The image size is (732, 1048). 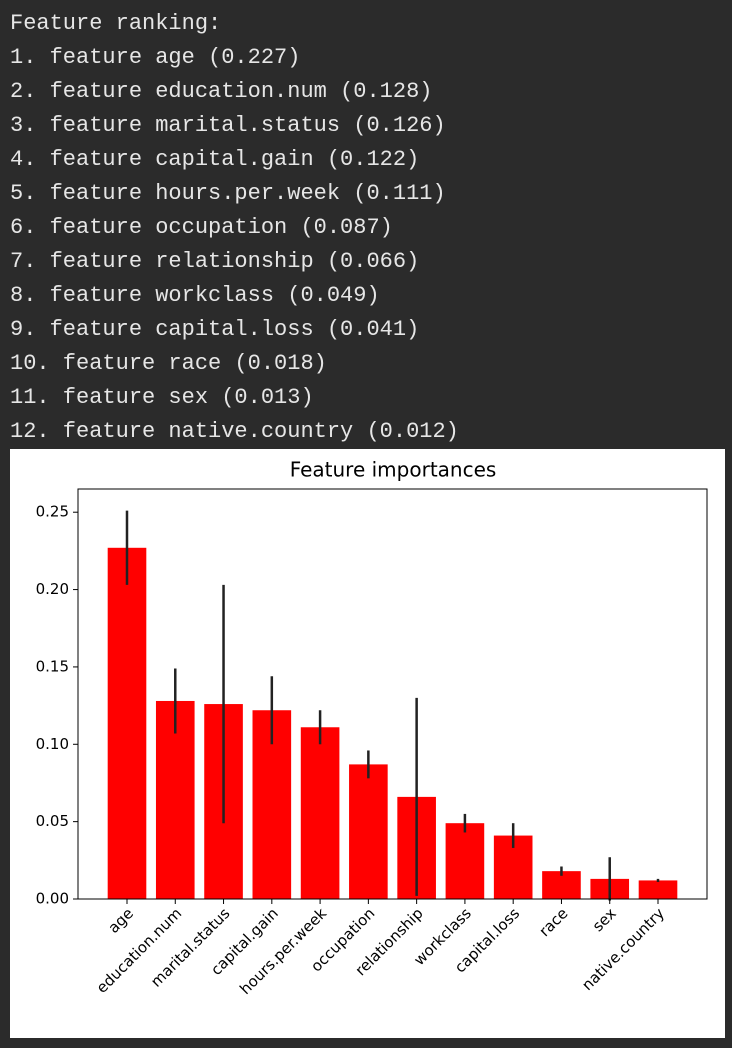 I want to click on console-line: 11. feature sex (0.013), so click(x=162, y=397).